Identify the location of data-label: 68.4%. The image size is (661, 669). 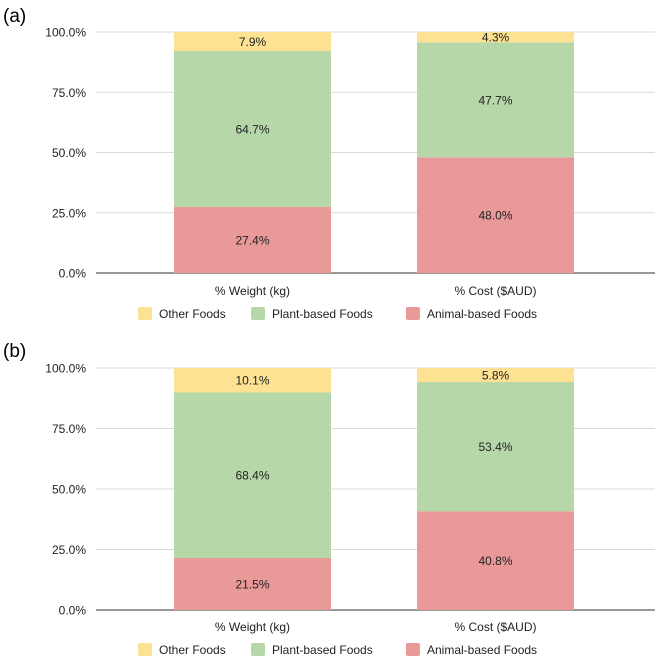
(252, 476).